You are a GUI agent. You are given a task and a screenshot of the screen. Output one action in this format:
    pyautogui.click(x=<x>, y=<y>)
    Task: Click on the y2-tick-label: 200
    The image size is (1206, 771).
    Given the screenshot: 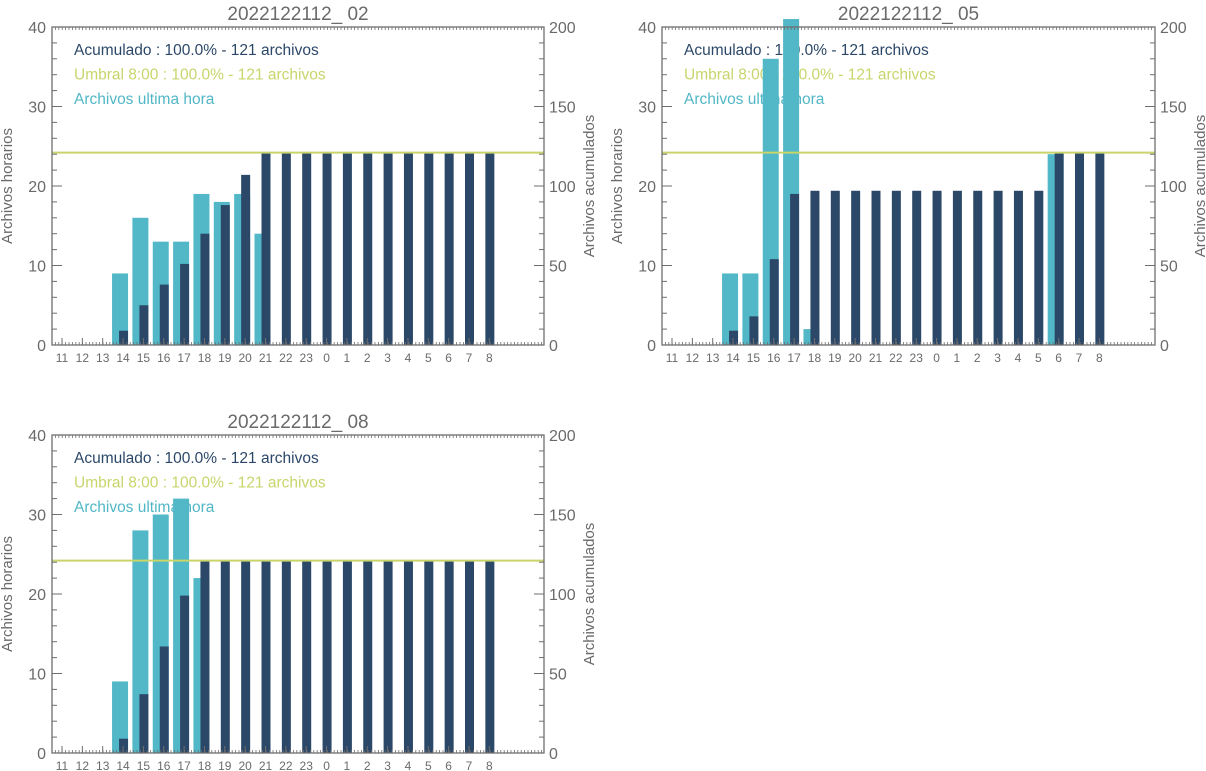 What is the action you would take?
    pyautogui.click(x=562, y=436)
    